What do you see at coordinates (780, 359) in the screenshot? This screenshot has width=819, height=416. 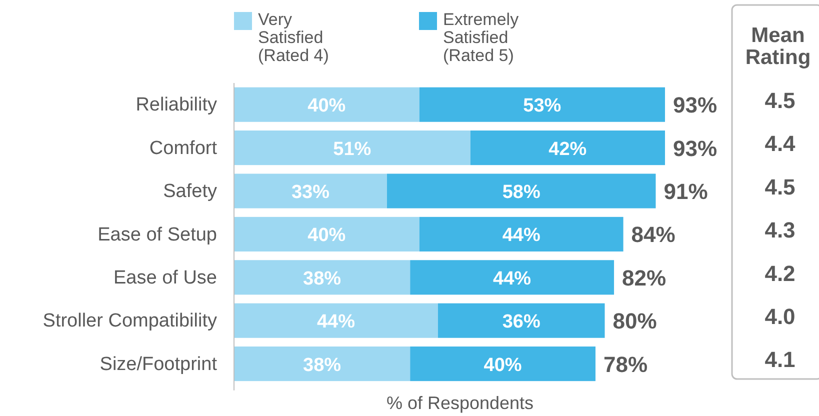 I see `text: 4.1` at bounding box center [780, 359].